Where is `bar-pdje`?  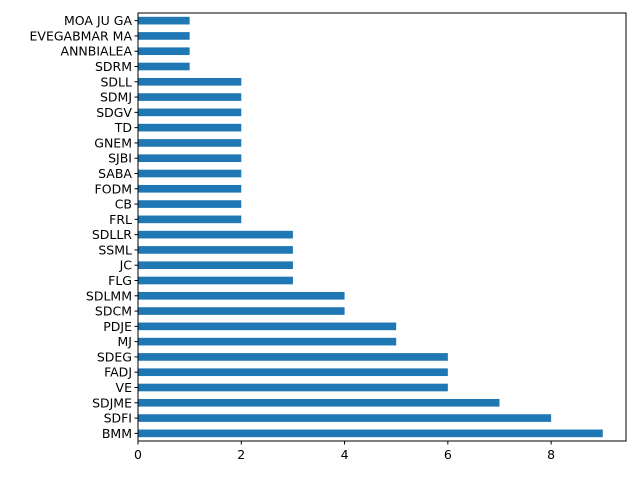 bar-pdje is located at coordinates (267, 326).